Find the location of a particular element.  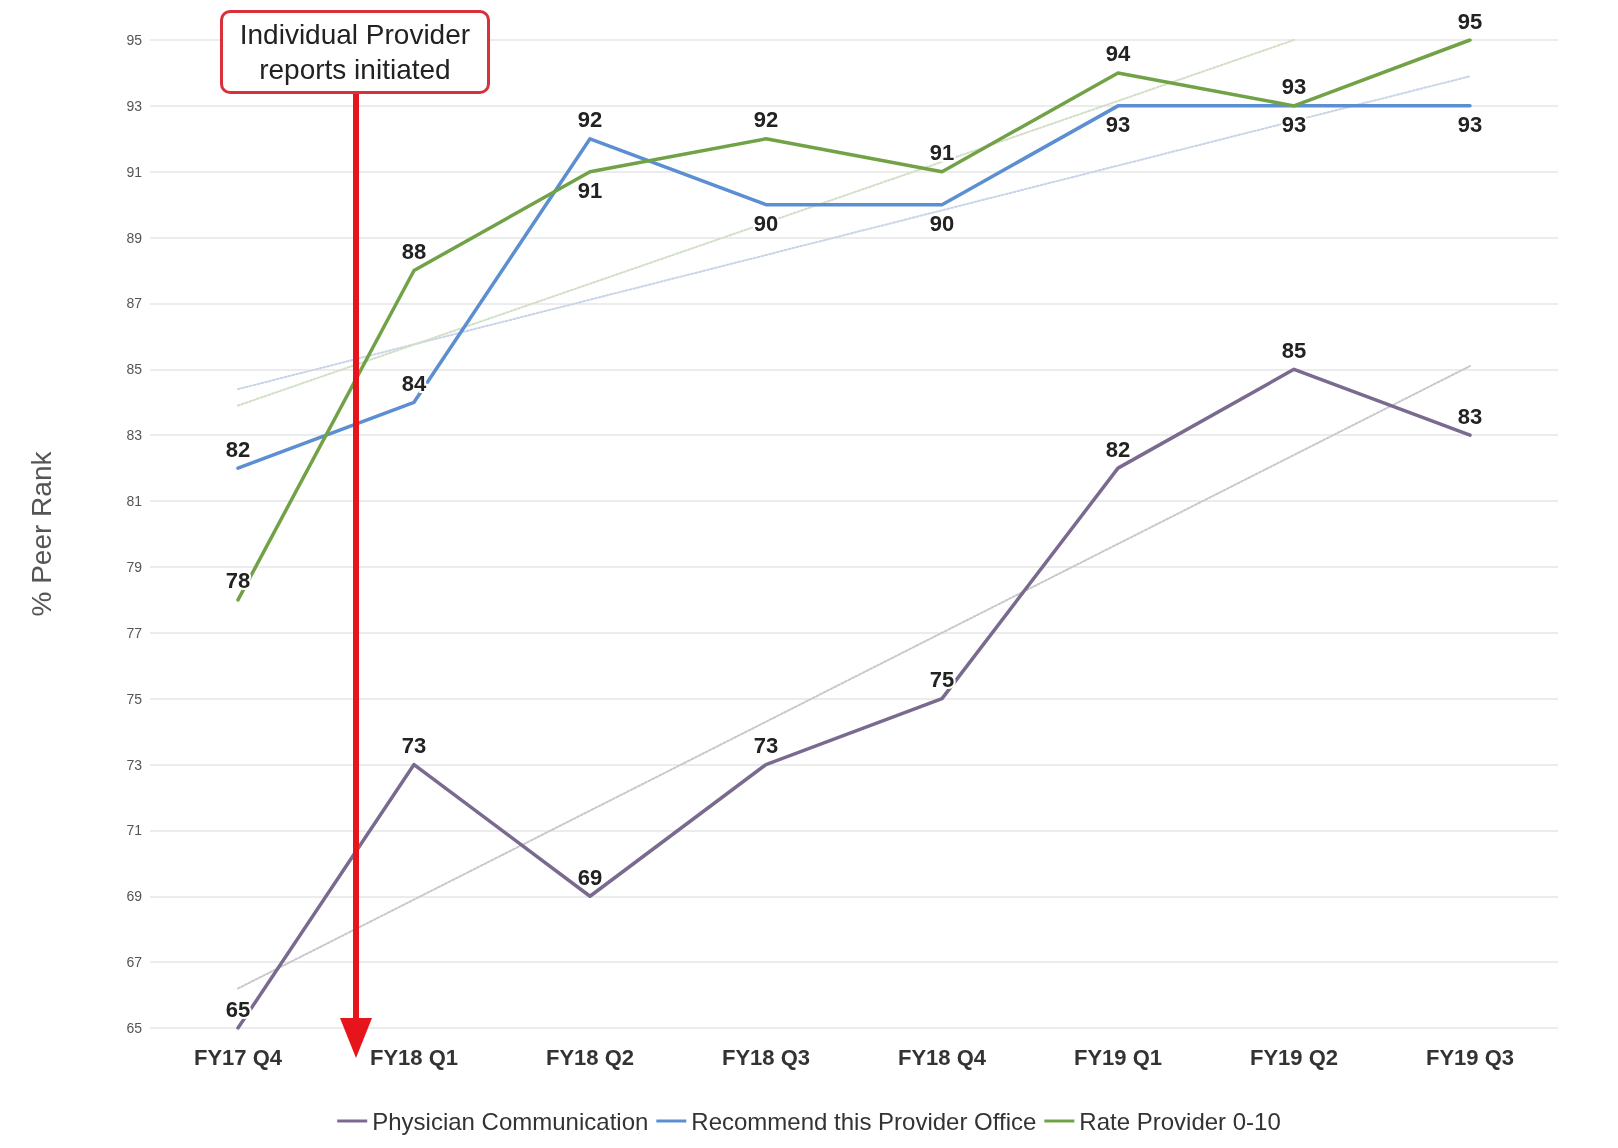

x-tick-label: FY17 Q4 is located at coordinates (238, 1057).